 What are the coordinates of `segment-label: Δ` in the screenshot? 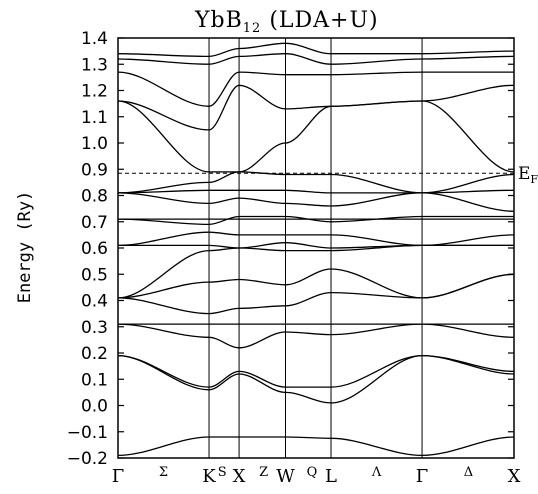 It's located at (468, 472).